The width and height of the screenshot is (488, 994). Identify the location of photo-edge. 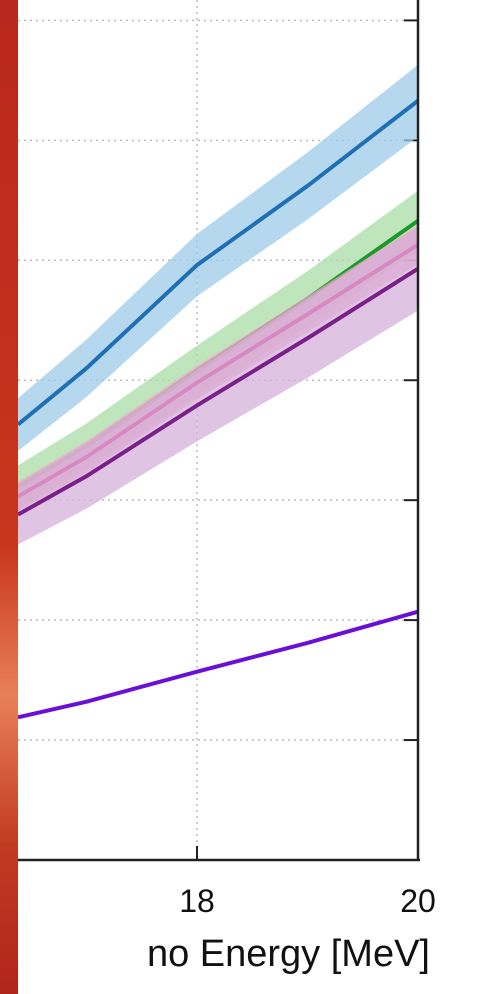
(9, 497).